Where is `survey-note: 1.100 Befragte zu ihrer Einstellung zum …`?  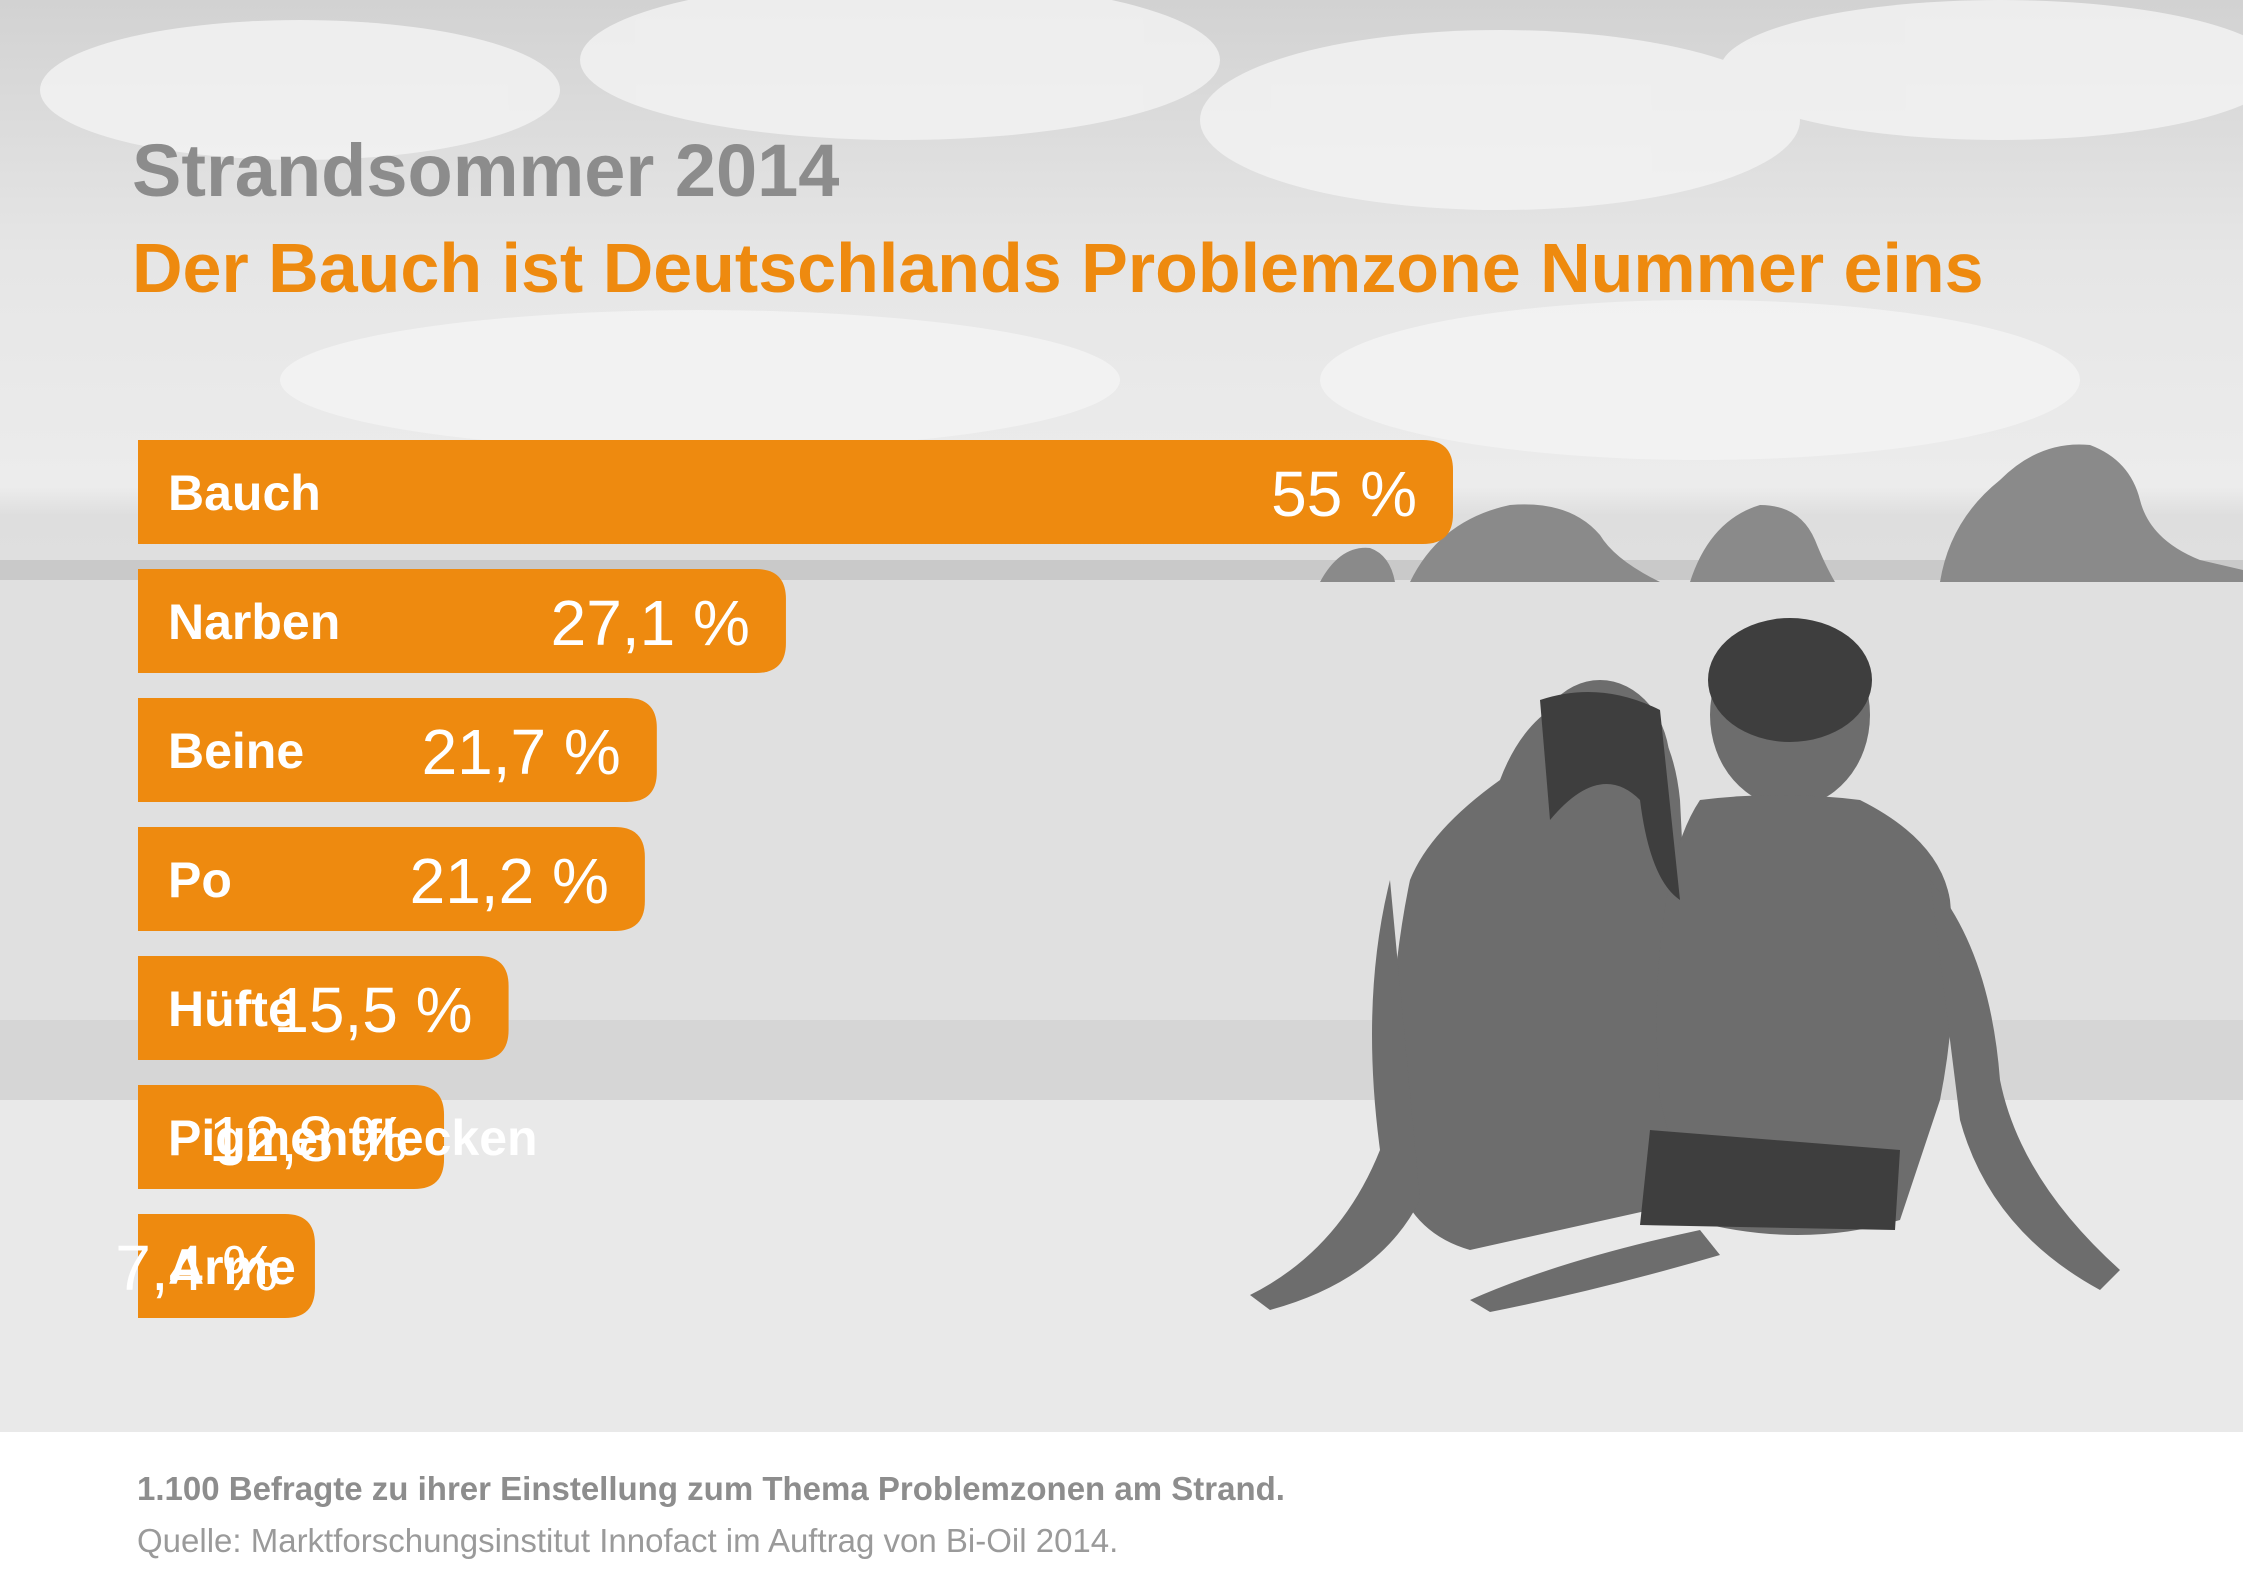
survey-note: 1.100 Befragte zu ihrer Einstellung zum … is located at coordinates (711, 1488).